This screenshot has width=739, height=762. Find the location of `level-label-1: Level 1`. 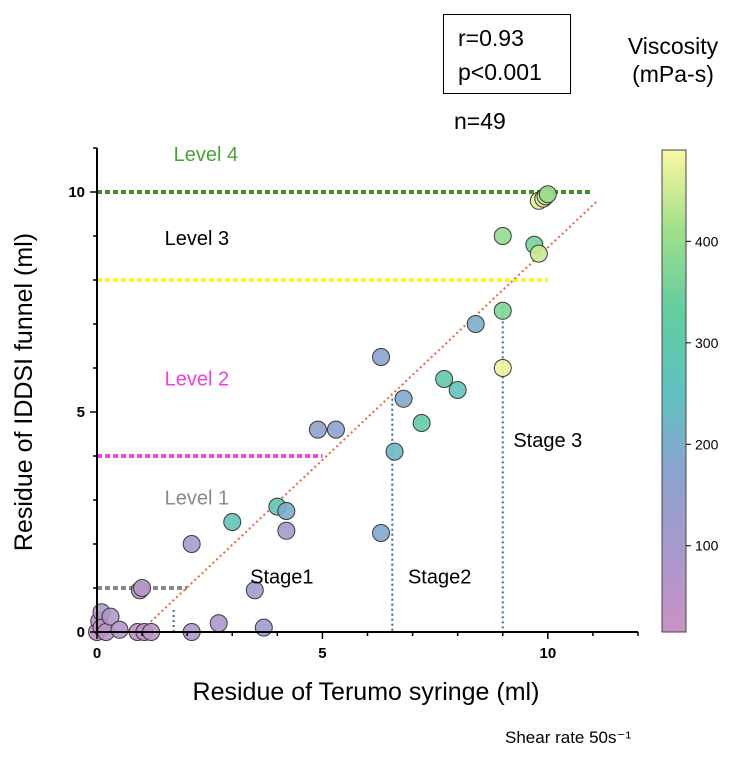

level-label-1: Level 1 is located at coordinates (197, 498).